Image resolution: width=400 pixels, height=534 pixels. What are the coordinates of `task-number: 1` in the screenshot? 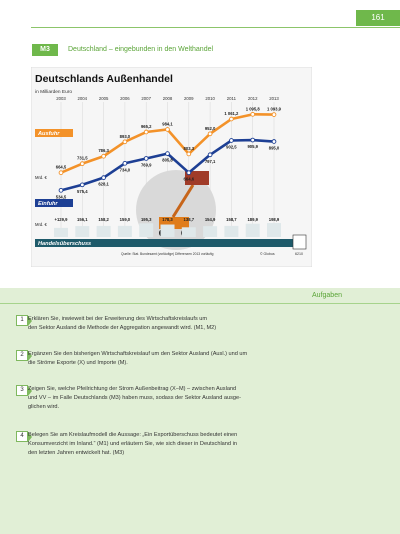 It's located at (24, 320).